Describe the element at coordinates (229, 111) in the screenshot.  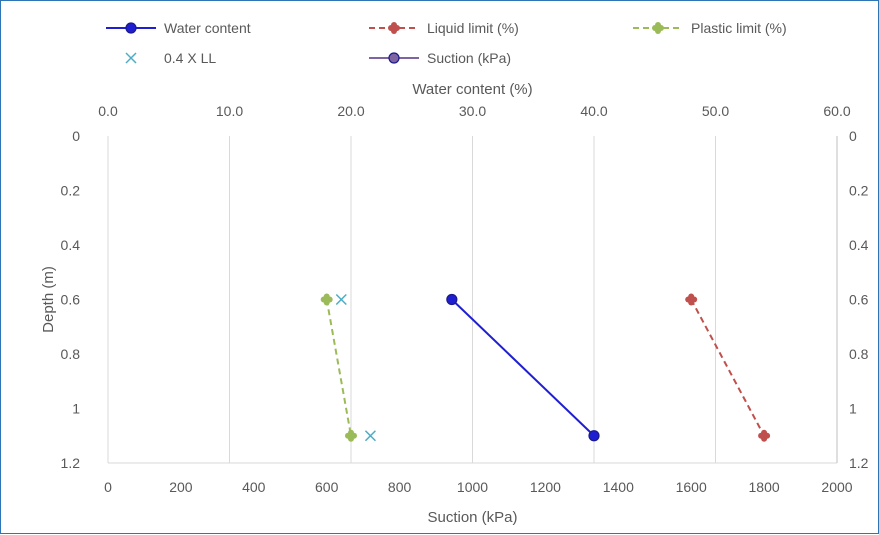
I see `top-axis-tick-label: 10.0` at that location.